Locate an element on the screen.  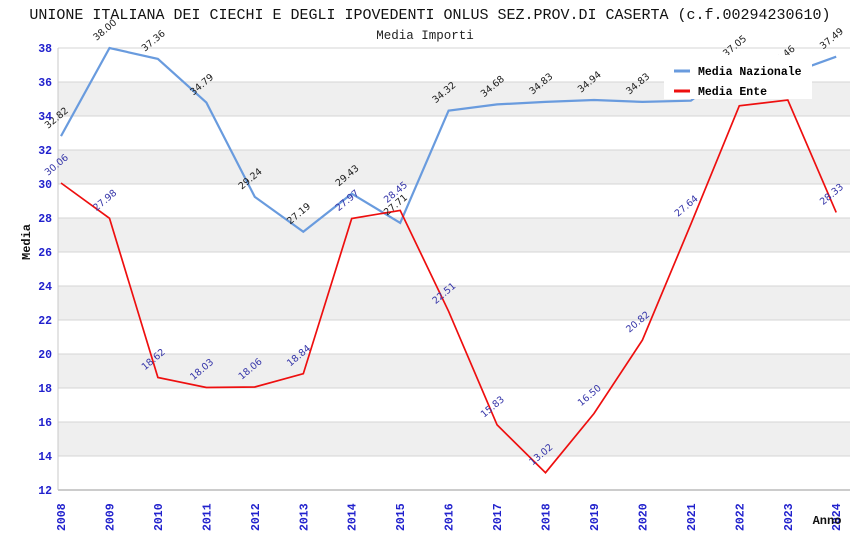
y-tick-label: 30 is located at coordinates (45, 185).